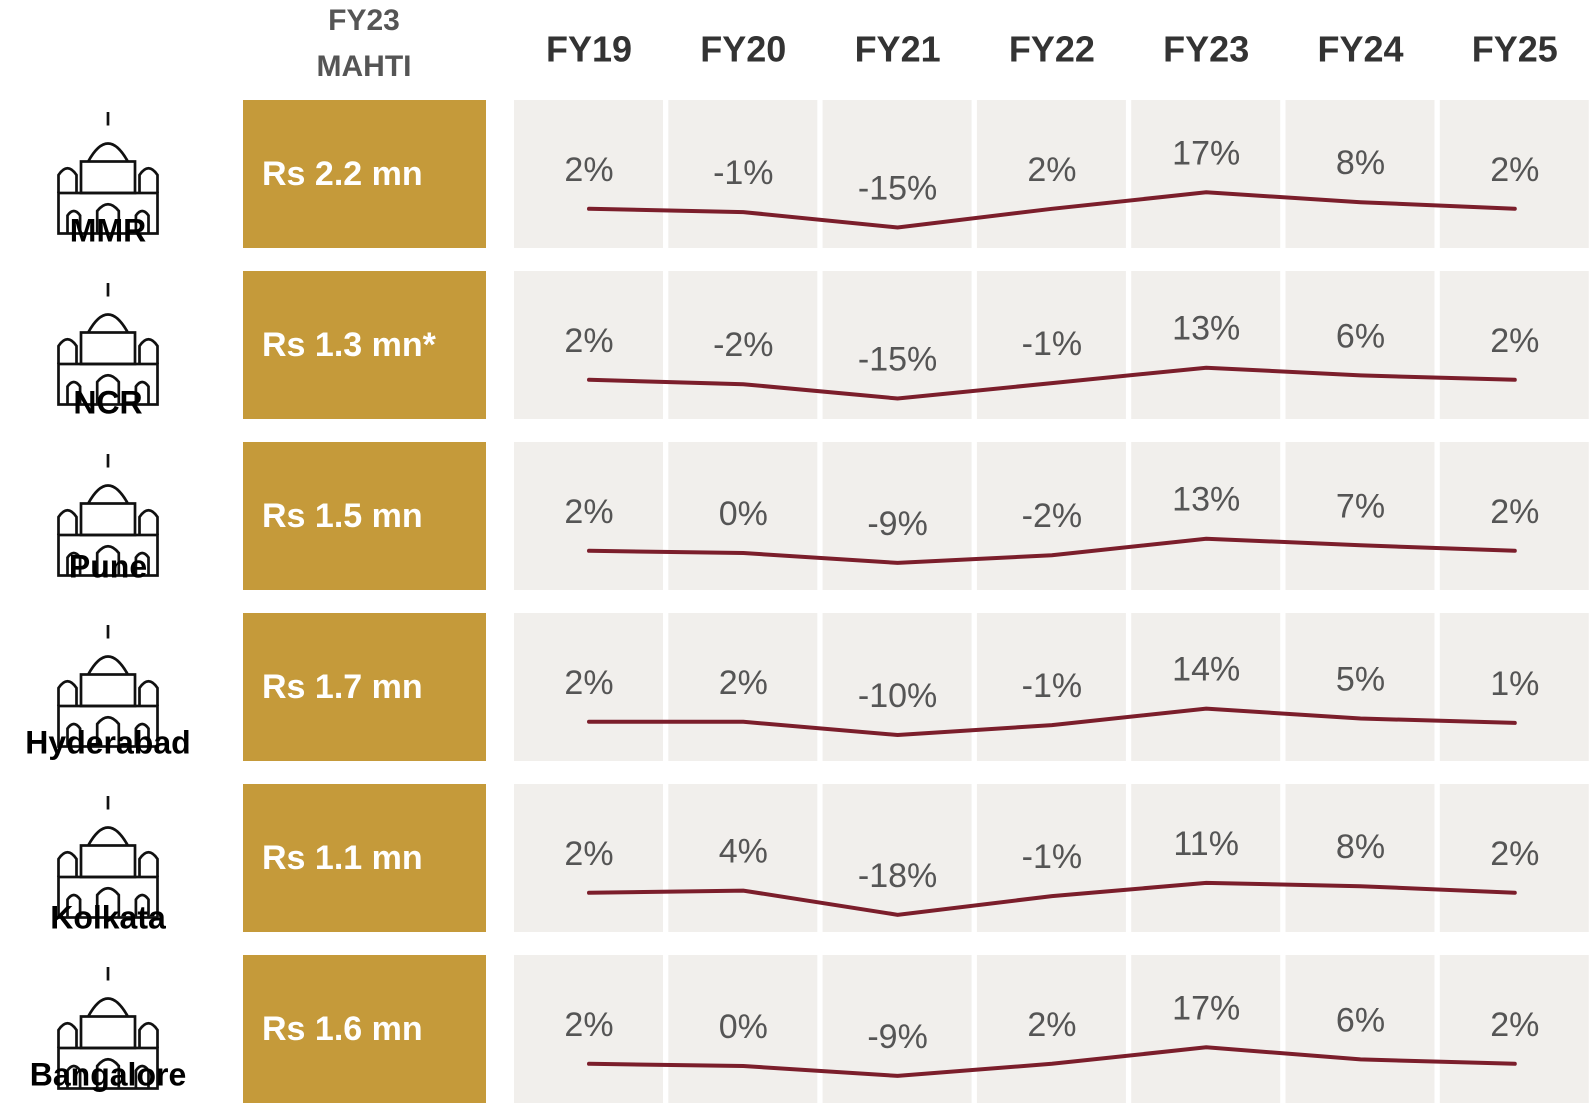 The image size is (1595, 1119). Describe the element at coordinates (1052, 49) in the screenshot. I see `column-header: FY22` at that location.